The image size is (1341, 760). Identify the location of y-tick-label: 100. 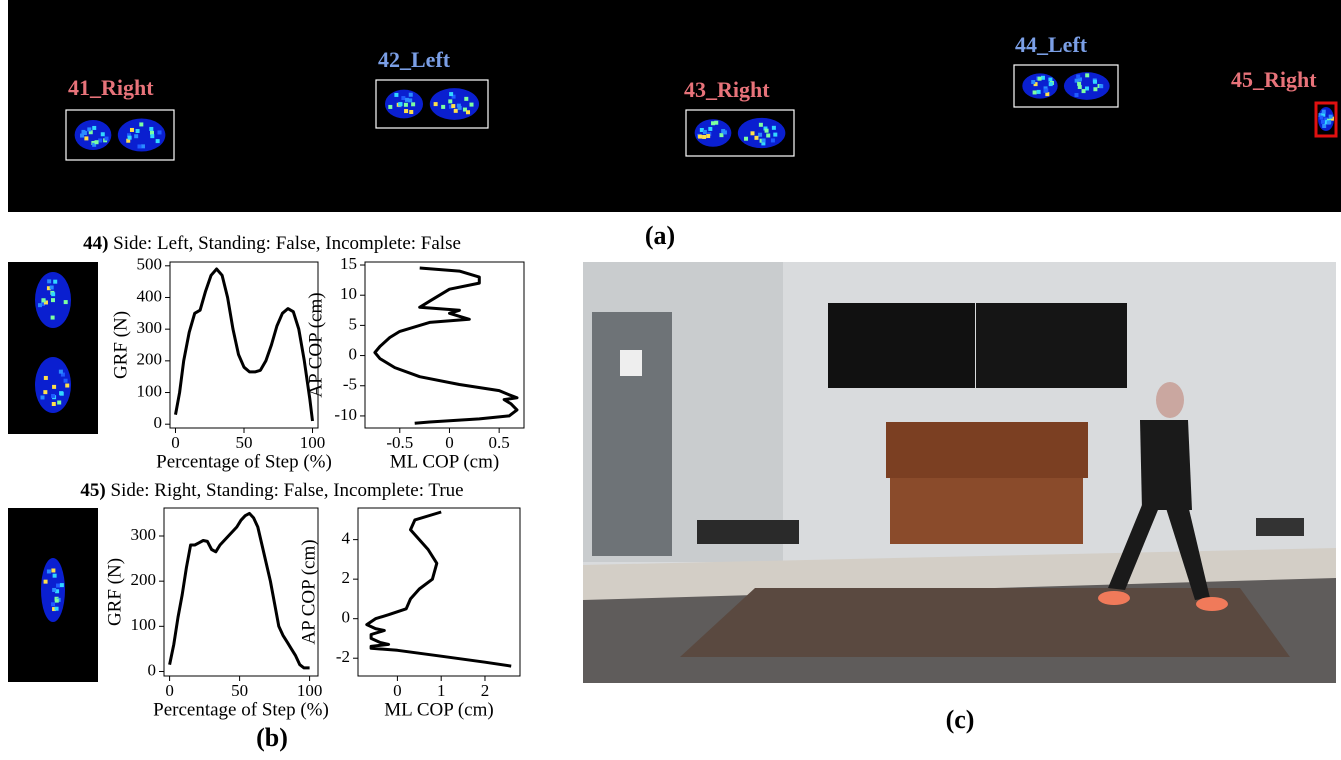
(144, 624).